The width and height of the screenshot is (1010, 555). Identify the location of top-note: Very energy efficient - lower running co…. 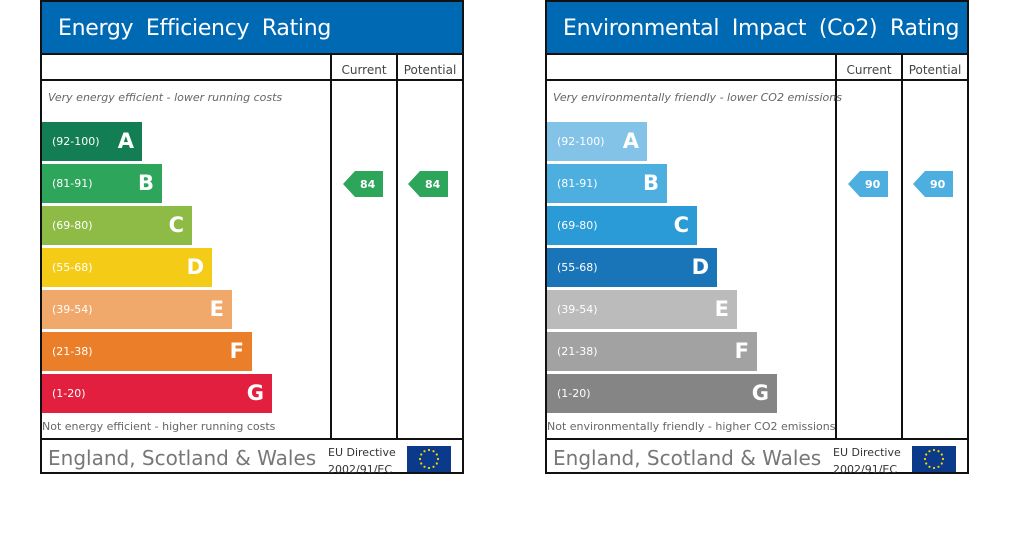
(165, 97).